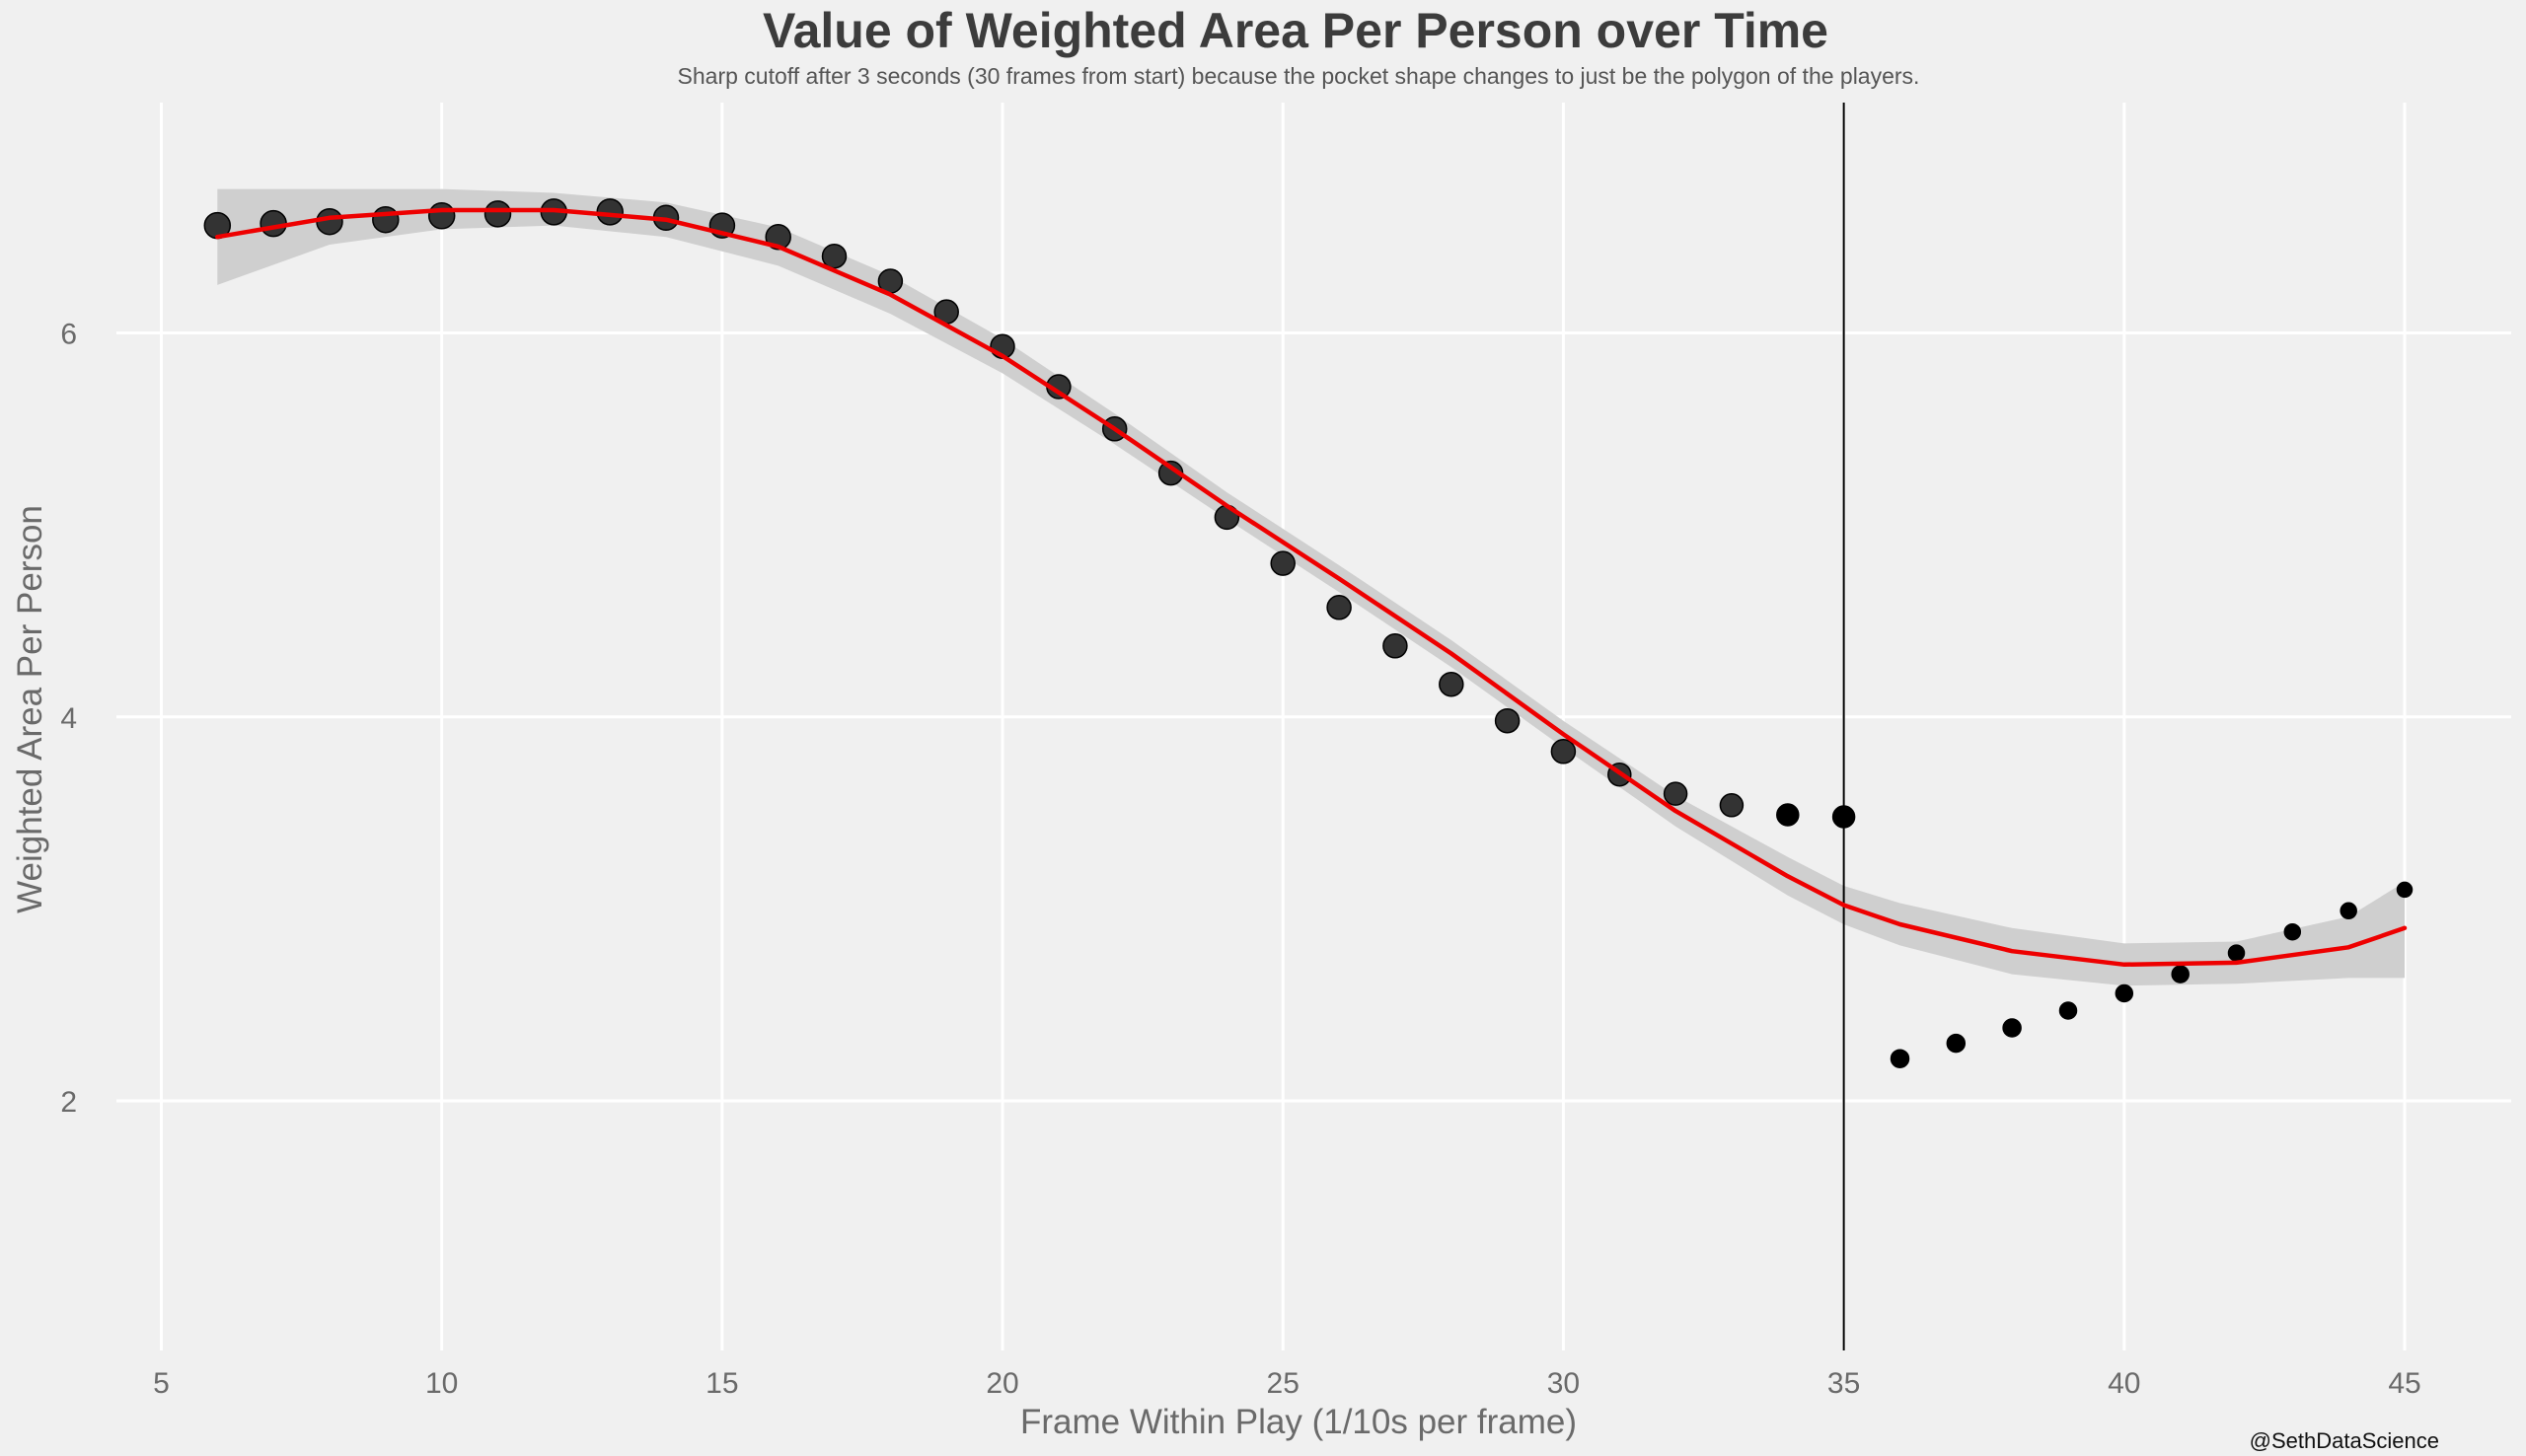  Describe the element at coordinates (1843, 1383) in the screenshot. I see `x-tick-label: 35` at that location.